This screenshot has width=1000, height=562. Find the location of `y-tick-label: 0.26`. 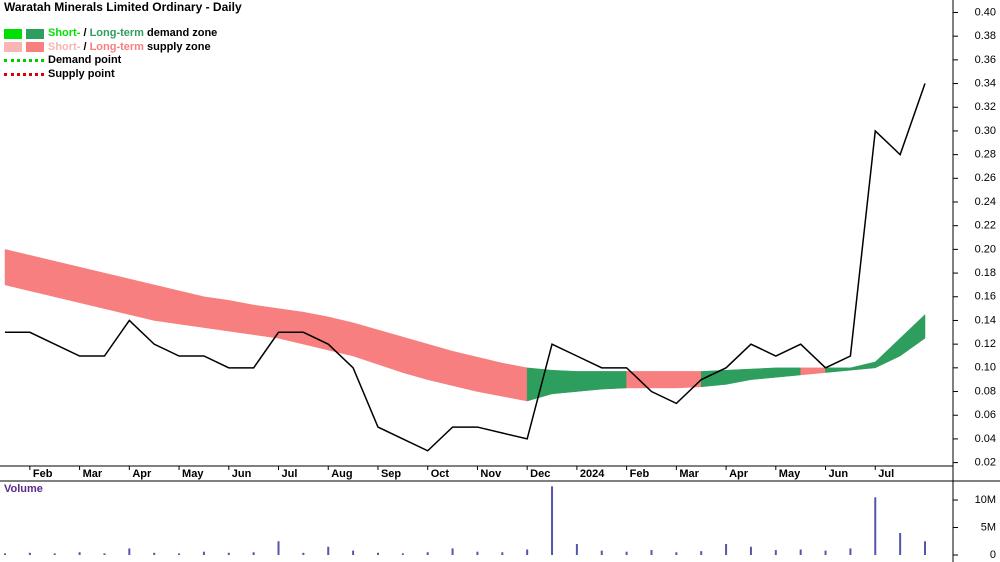

y-tick-label: 0.26 is located at coordinates (985, 178).